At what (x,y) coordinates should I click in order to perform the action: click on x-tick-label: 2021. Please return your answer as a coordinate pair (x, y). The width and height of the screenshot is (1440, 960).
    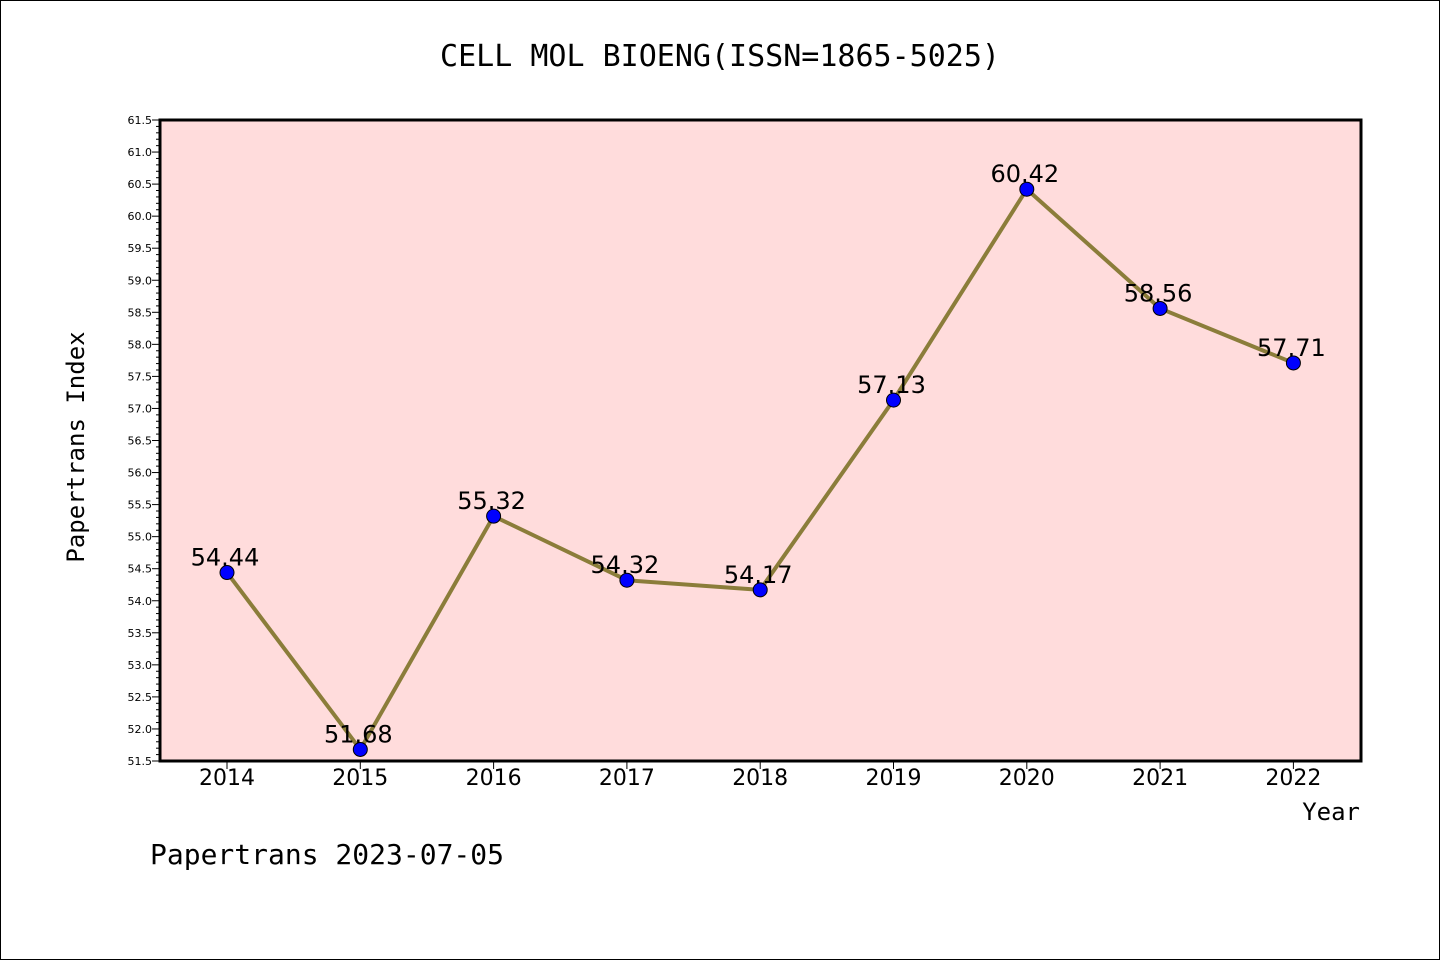
    Looking at the image, I should click on (1160, 778).